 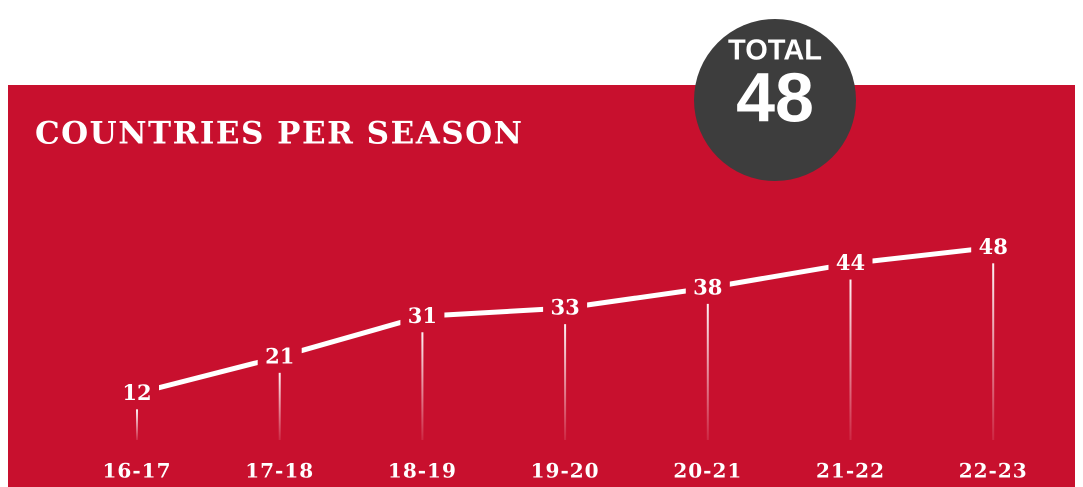 I want to click on value-label: 21, so click(x=279, y=355).